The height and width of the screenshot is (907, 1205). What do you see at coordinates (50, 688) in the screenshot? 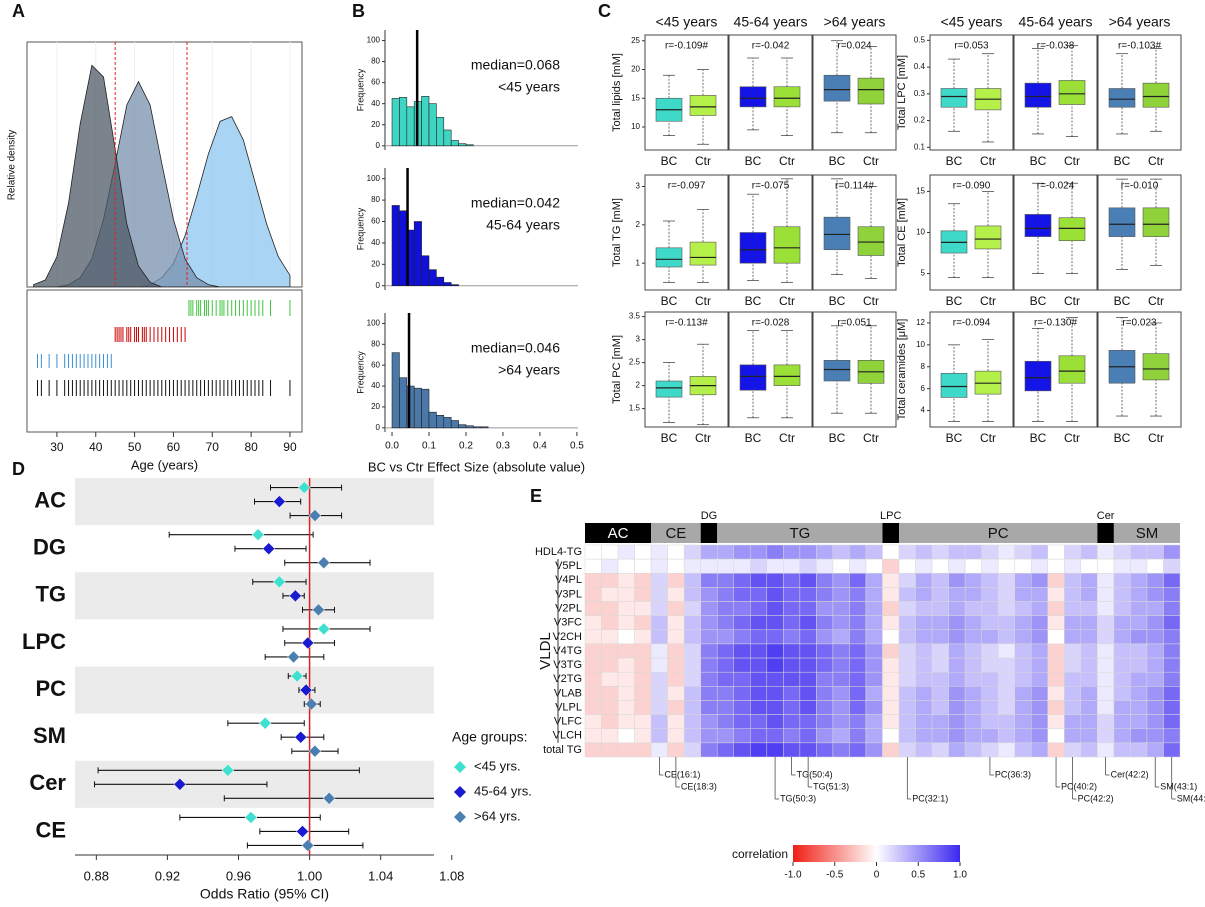
I see `category-label: PC` at bounding box center [50, 688].